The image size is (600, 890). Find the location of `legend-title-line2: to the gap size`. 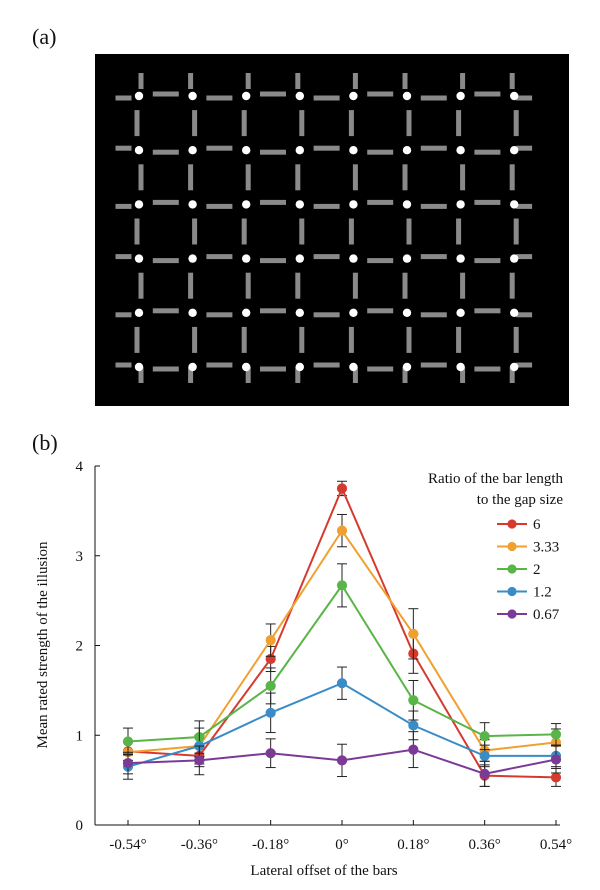

legend-title-line2: to the gap size is located at coordinates (520, 500).